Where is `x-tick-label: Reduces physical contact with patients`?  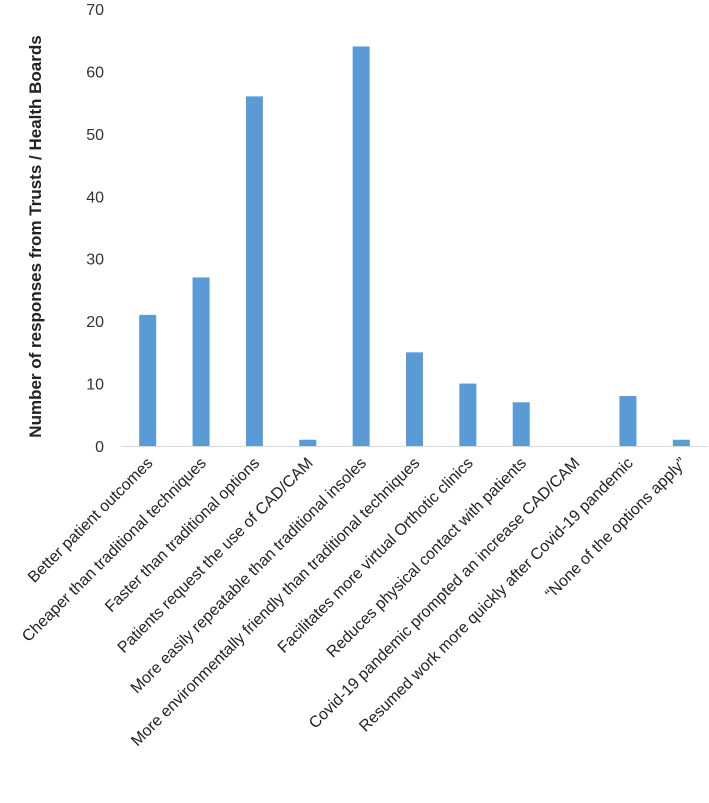
x-tick-label: Reduces physical contact with patients is located at coordinates (427, 558).